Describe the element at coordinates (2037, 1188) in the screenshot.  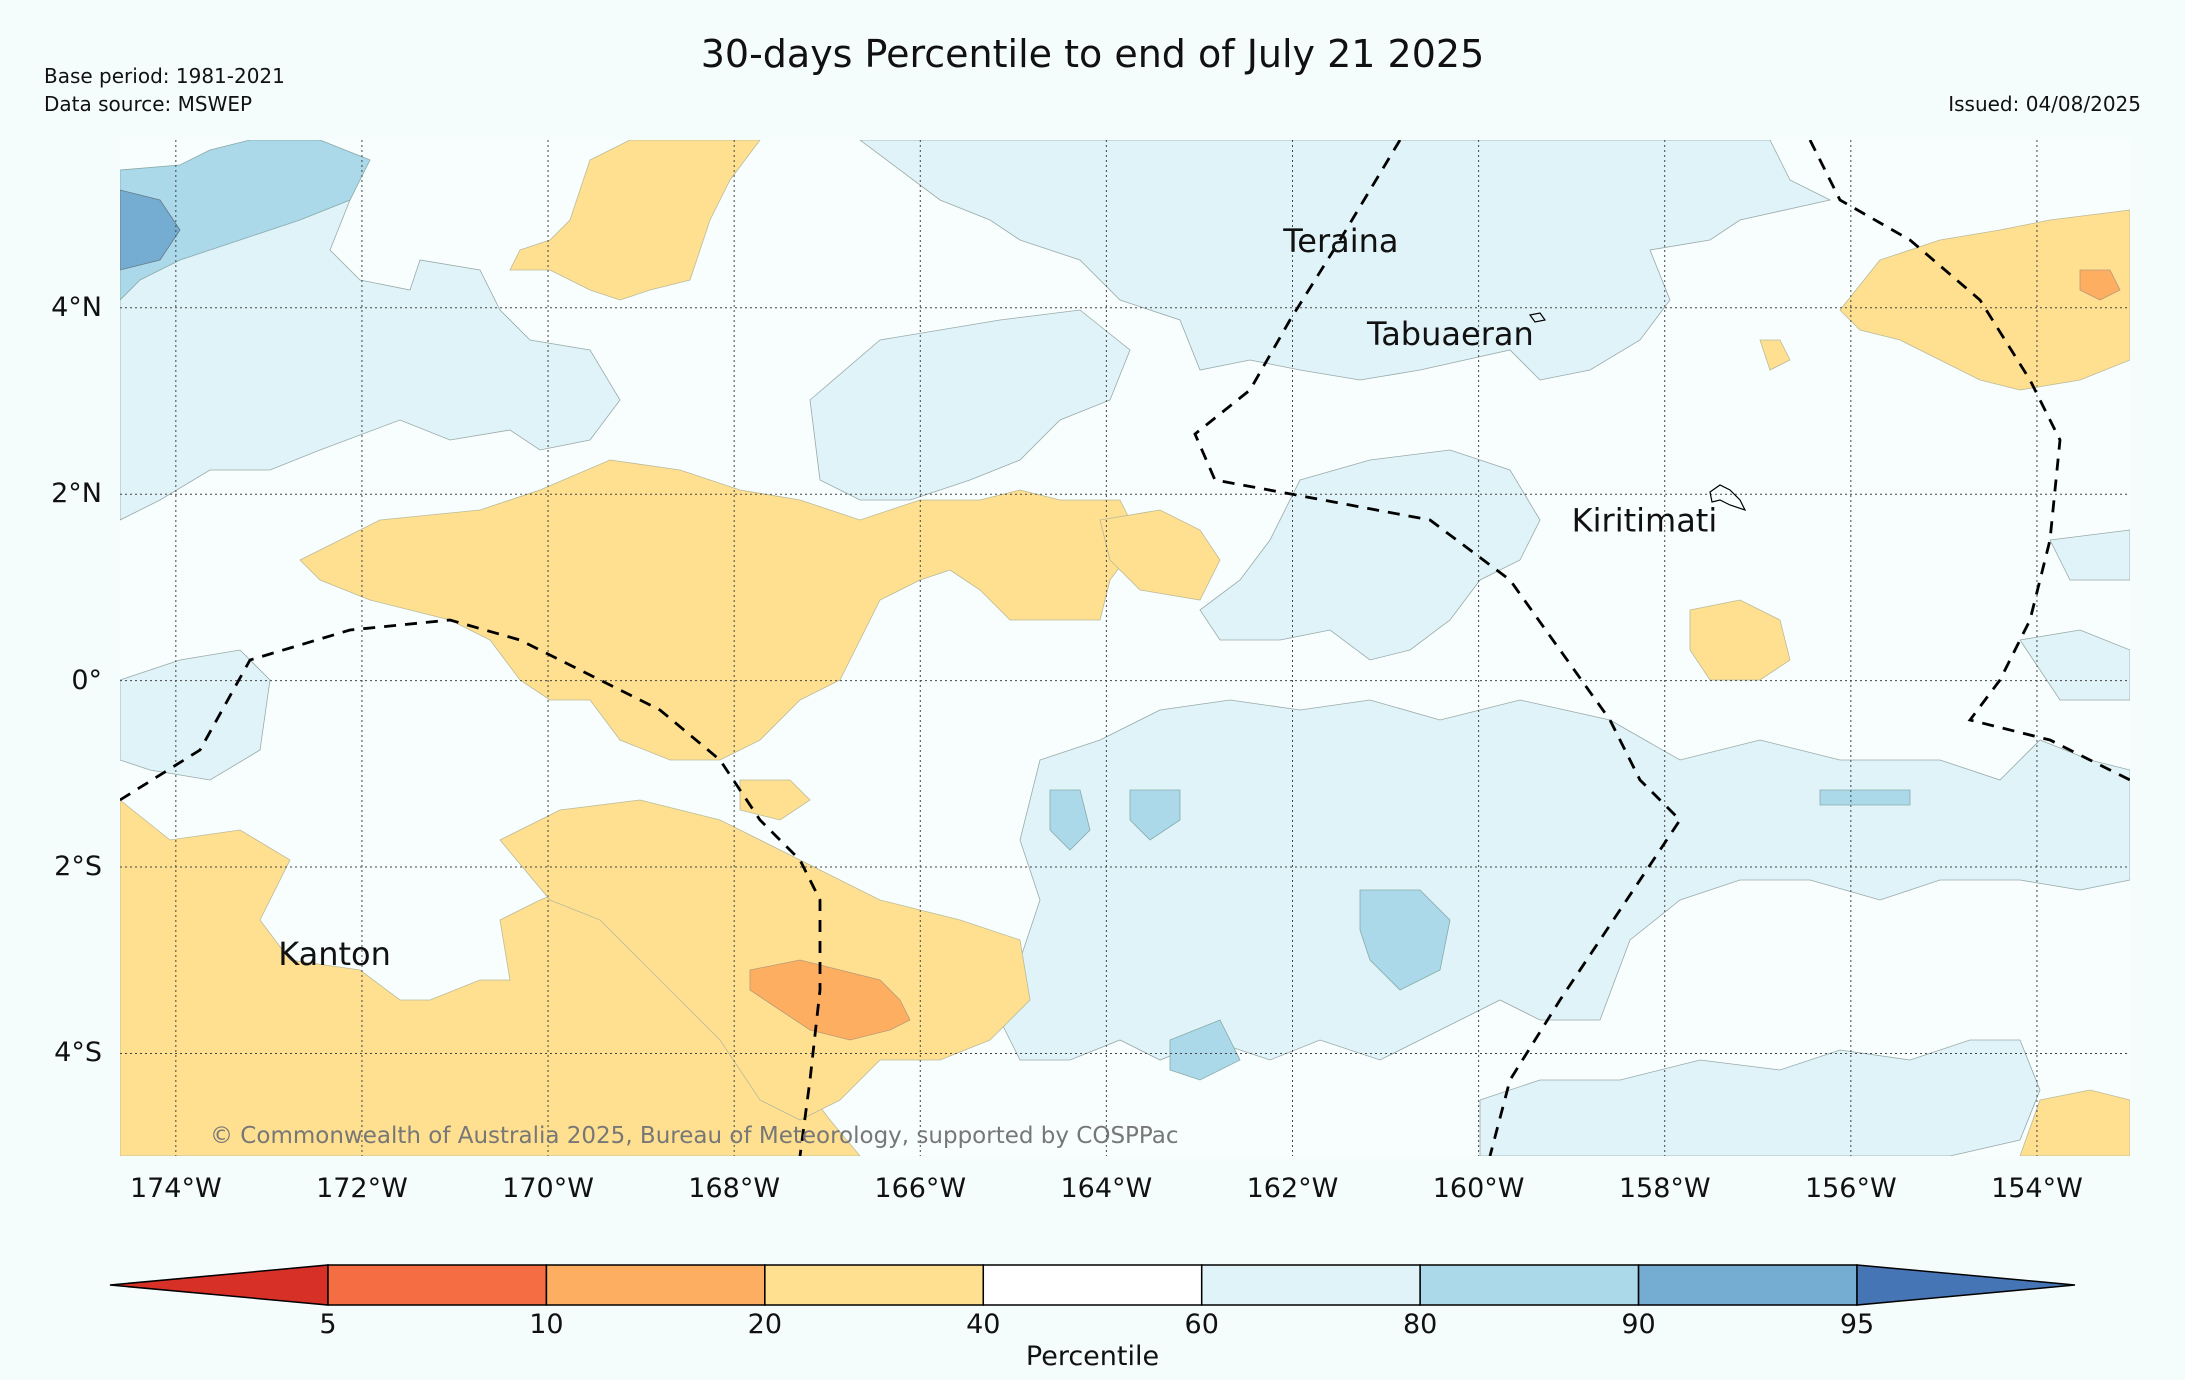
I see `longitude-tick-label: 154°W` at that location.